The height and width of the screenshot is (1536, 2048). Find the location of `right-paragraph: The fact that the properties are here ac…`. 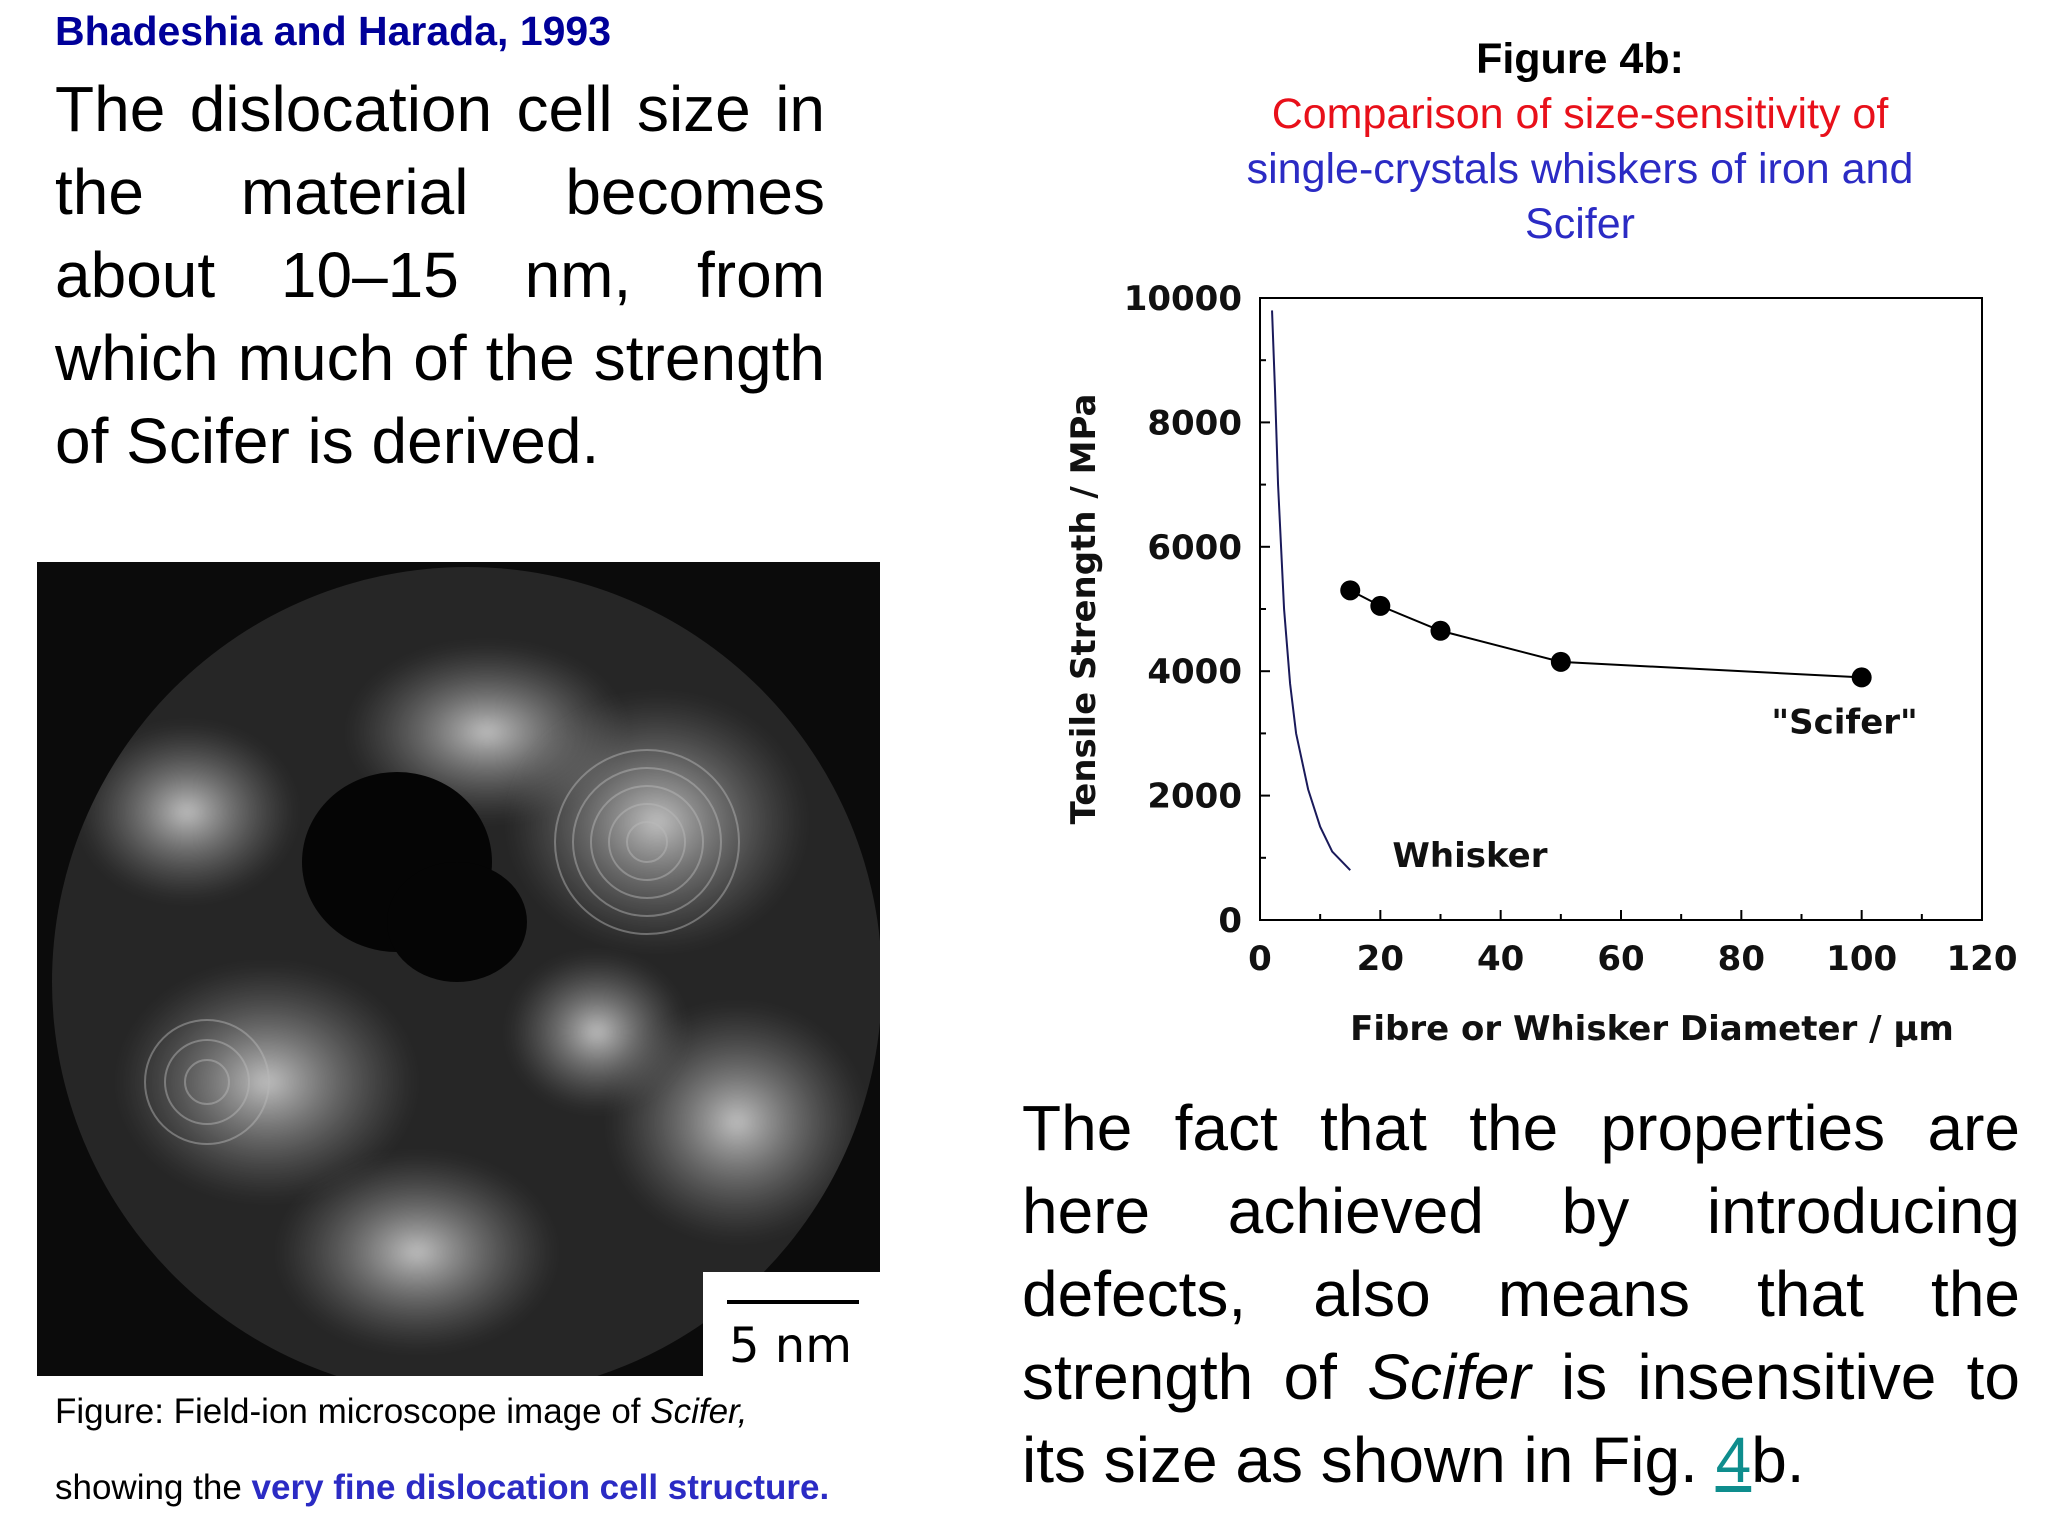

right-paragraph: The fact that the properties are here ac… is located at coordinates (1521, 1294).